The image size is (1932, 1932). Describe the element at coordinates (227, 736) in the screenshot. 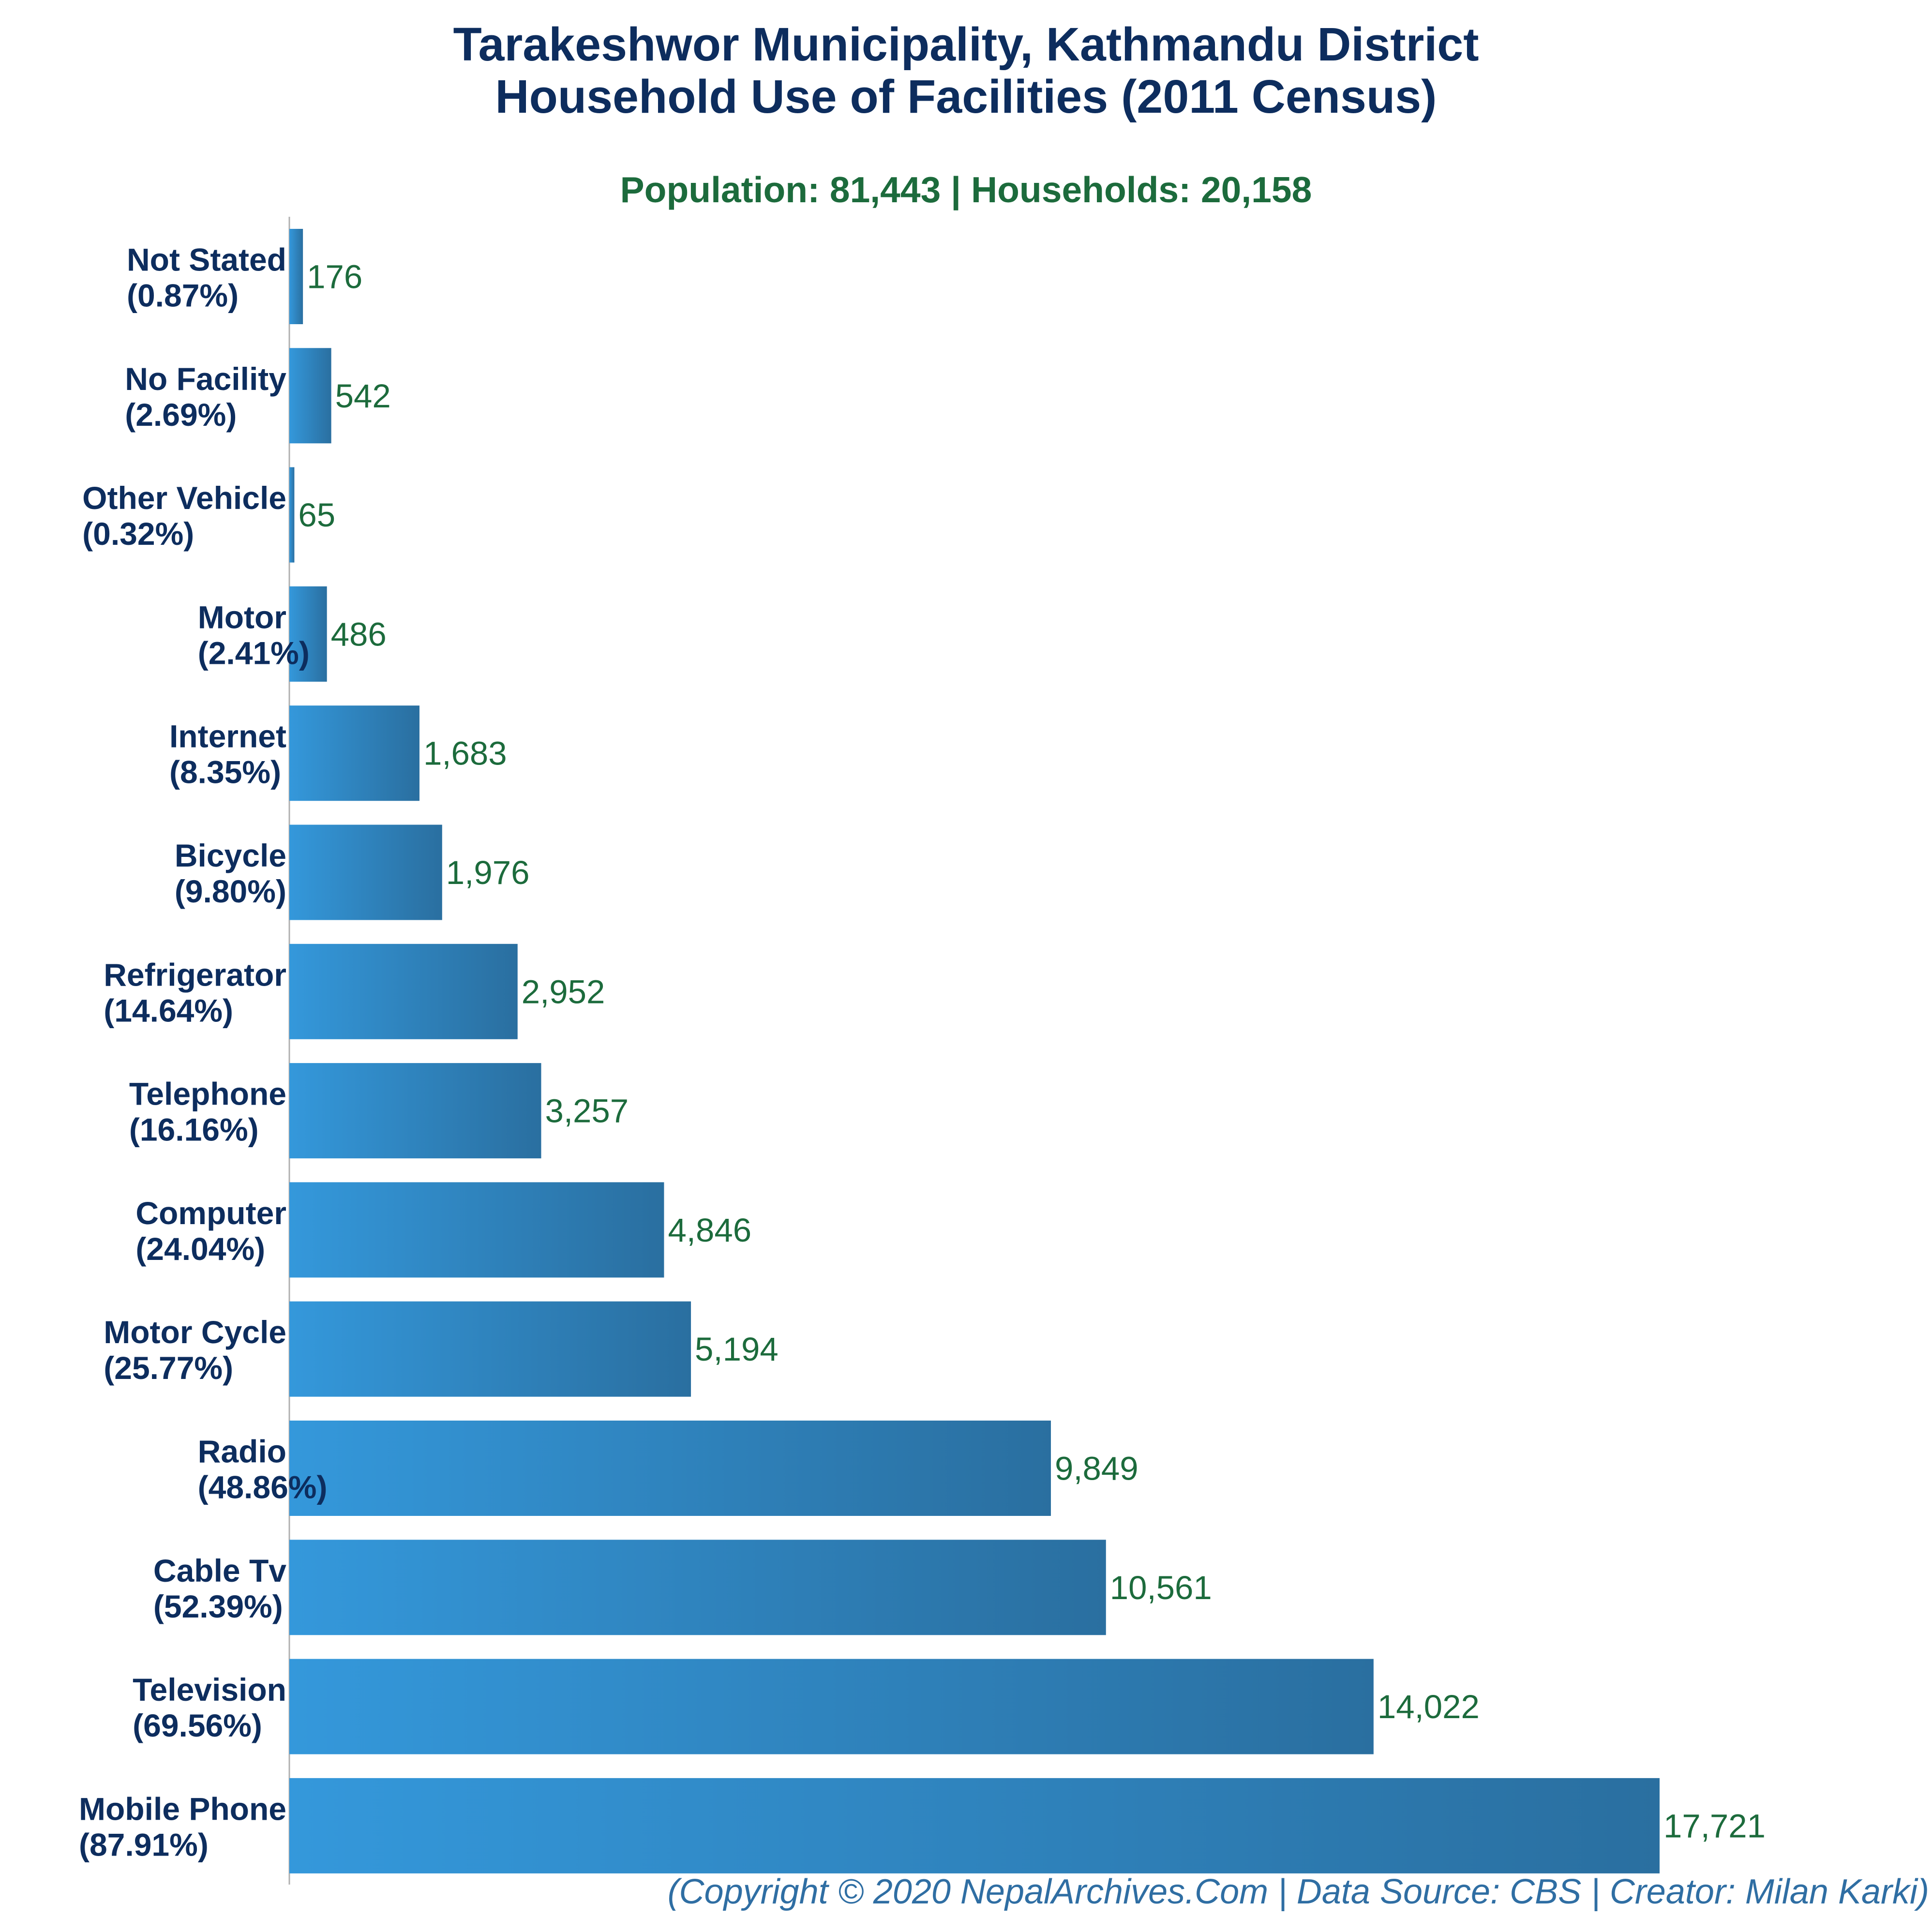

I see `category-label: Internet` at that location.